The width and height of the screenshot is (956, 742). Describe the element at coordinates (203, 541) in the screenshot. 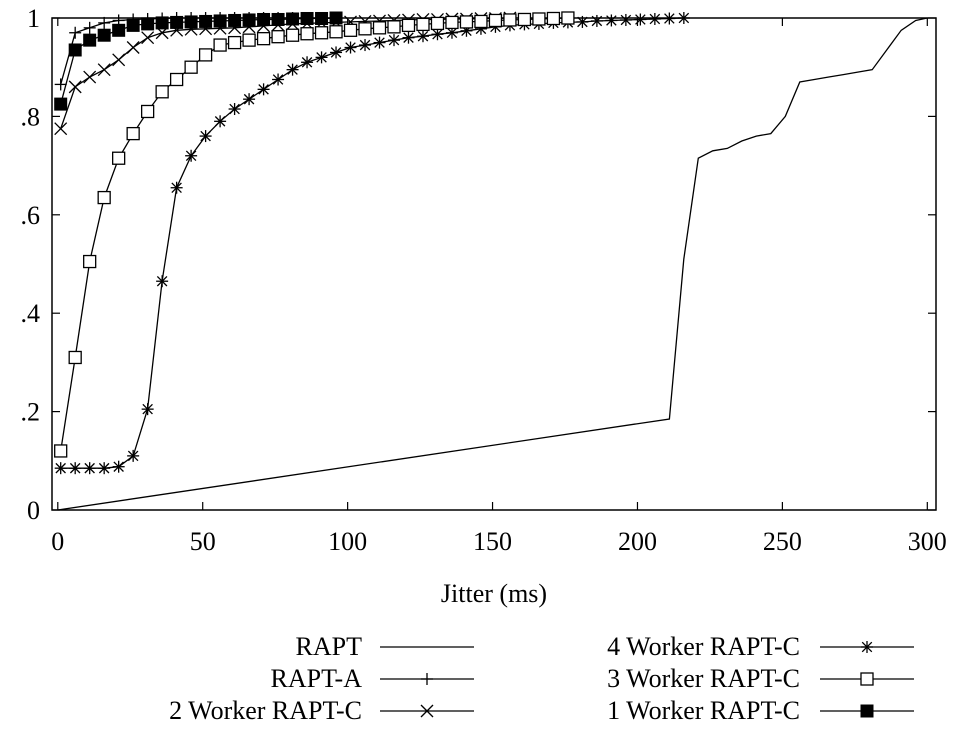

I see `x-tick-label: 50` at that location.